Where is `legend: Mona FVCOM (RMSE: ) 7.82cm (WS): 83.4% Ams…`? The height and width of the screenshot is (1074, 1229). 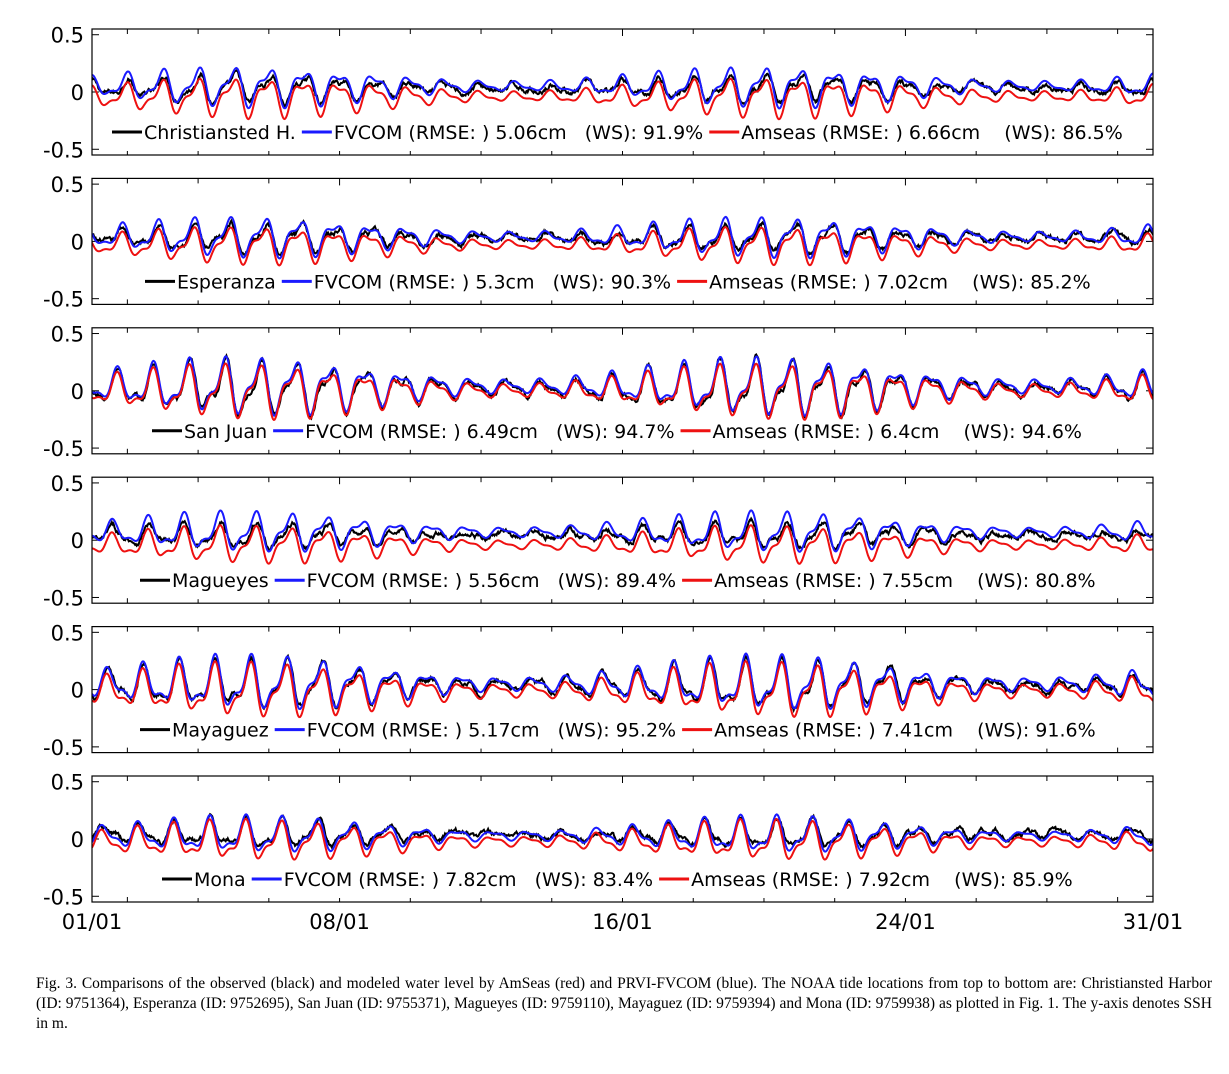
legend: Mona FVCOM (RMSE: ) 7.82cm (WS): 83.4% Ams… is located at coordinates (619, 883).